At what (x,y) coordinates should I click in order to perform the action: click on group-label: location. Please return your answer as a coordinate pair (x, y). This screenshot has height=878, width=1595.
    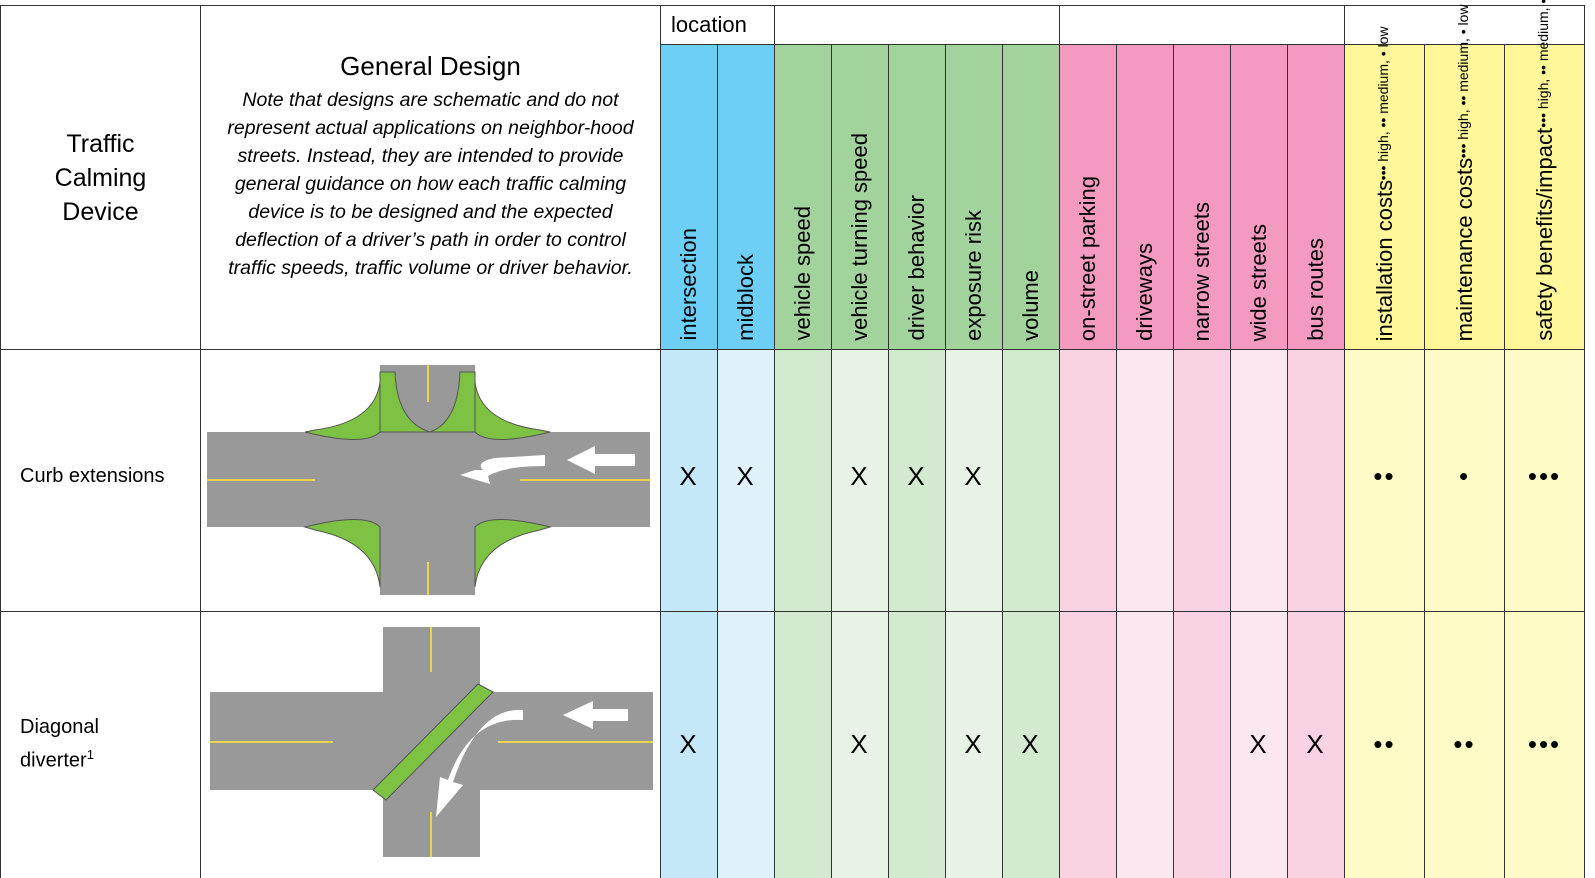
    Looking at the image, I should click on (709, 24).